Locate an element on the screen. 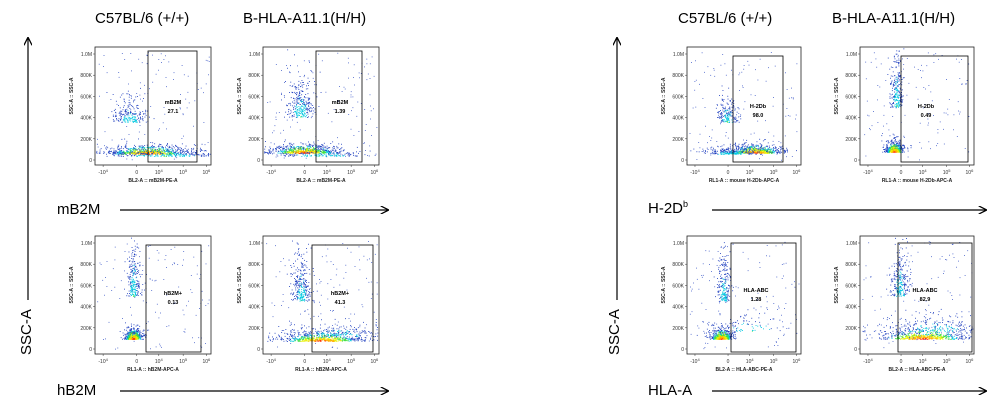 This screenshot has width=999, height=405. y-axis-title: SSC-A :: SSC-A is located at coordinates (240, 95).